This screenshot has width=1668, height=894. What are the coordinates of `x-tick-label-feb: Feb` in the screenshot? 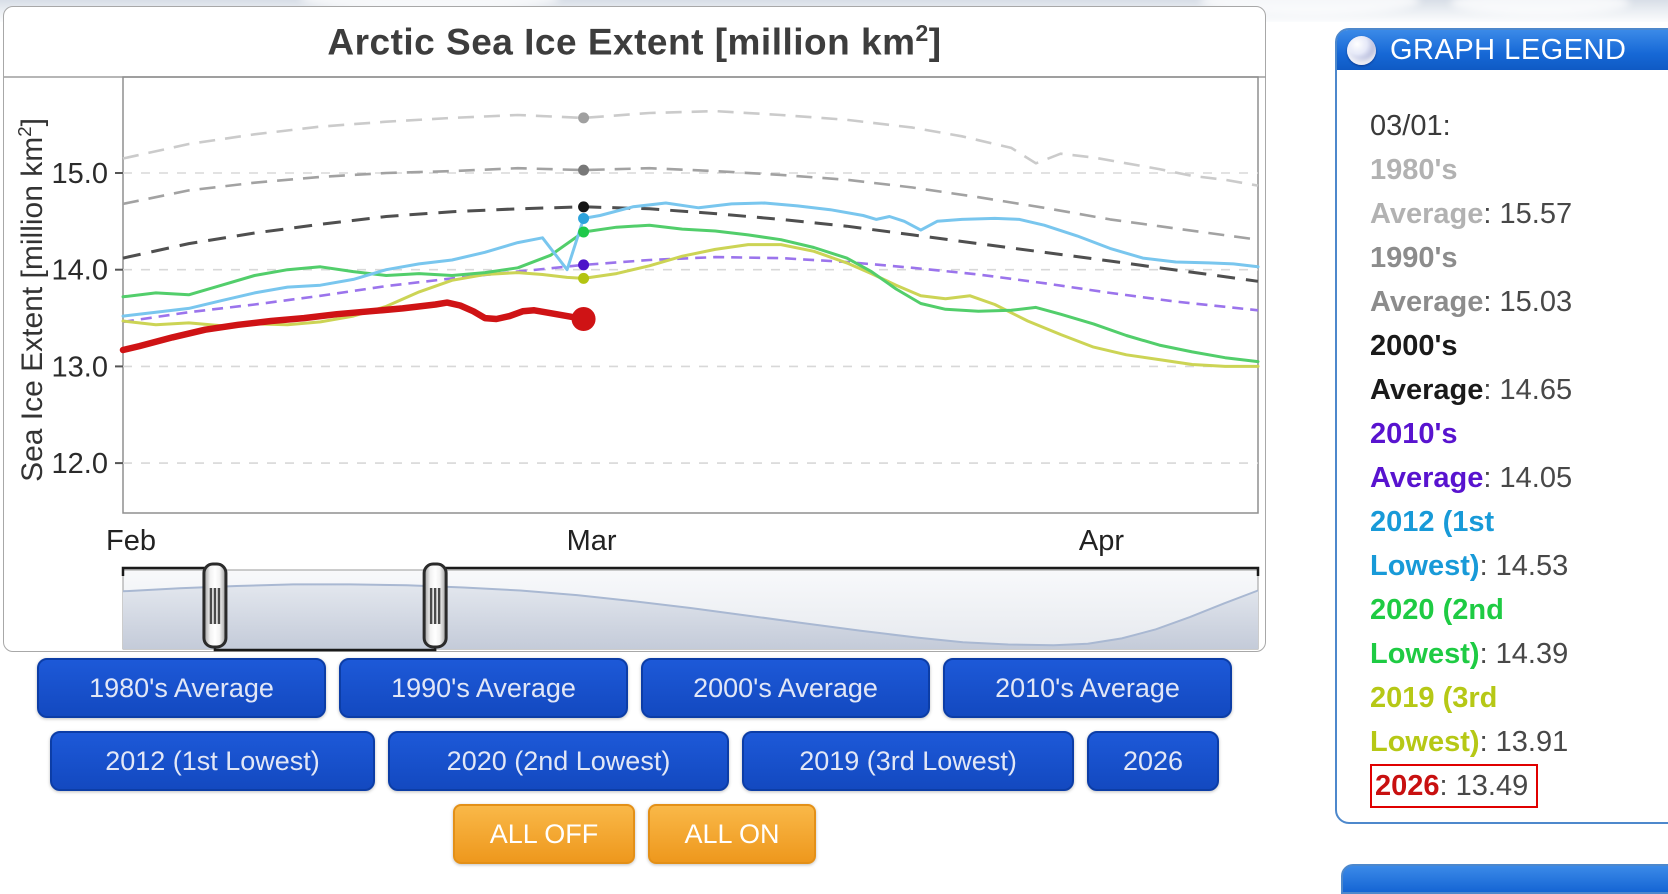 It's located at (131, 541).